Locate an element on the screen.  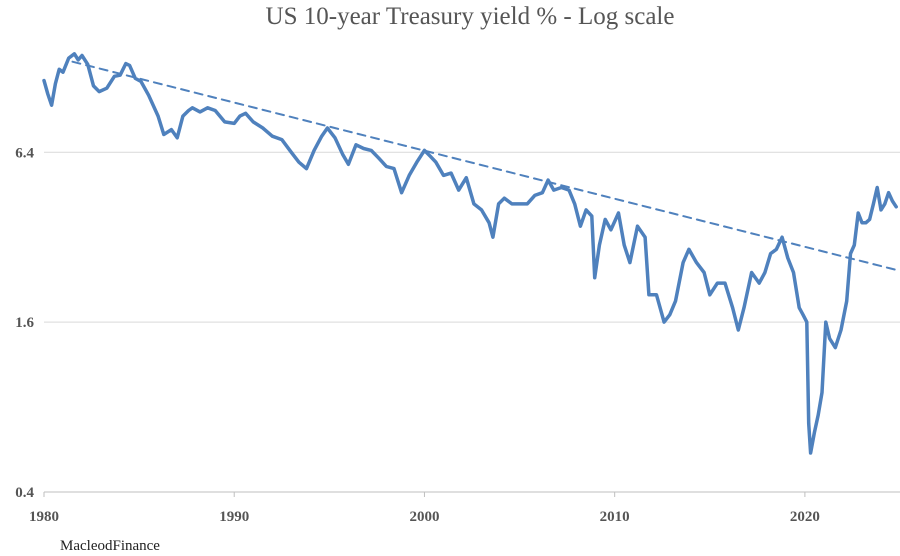
y-tick-labels: 0.4 1.6 6.4 is located at coordinates (24, 323).